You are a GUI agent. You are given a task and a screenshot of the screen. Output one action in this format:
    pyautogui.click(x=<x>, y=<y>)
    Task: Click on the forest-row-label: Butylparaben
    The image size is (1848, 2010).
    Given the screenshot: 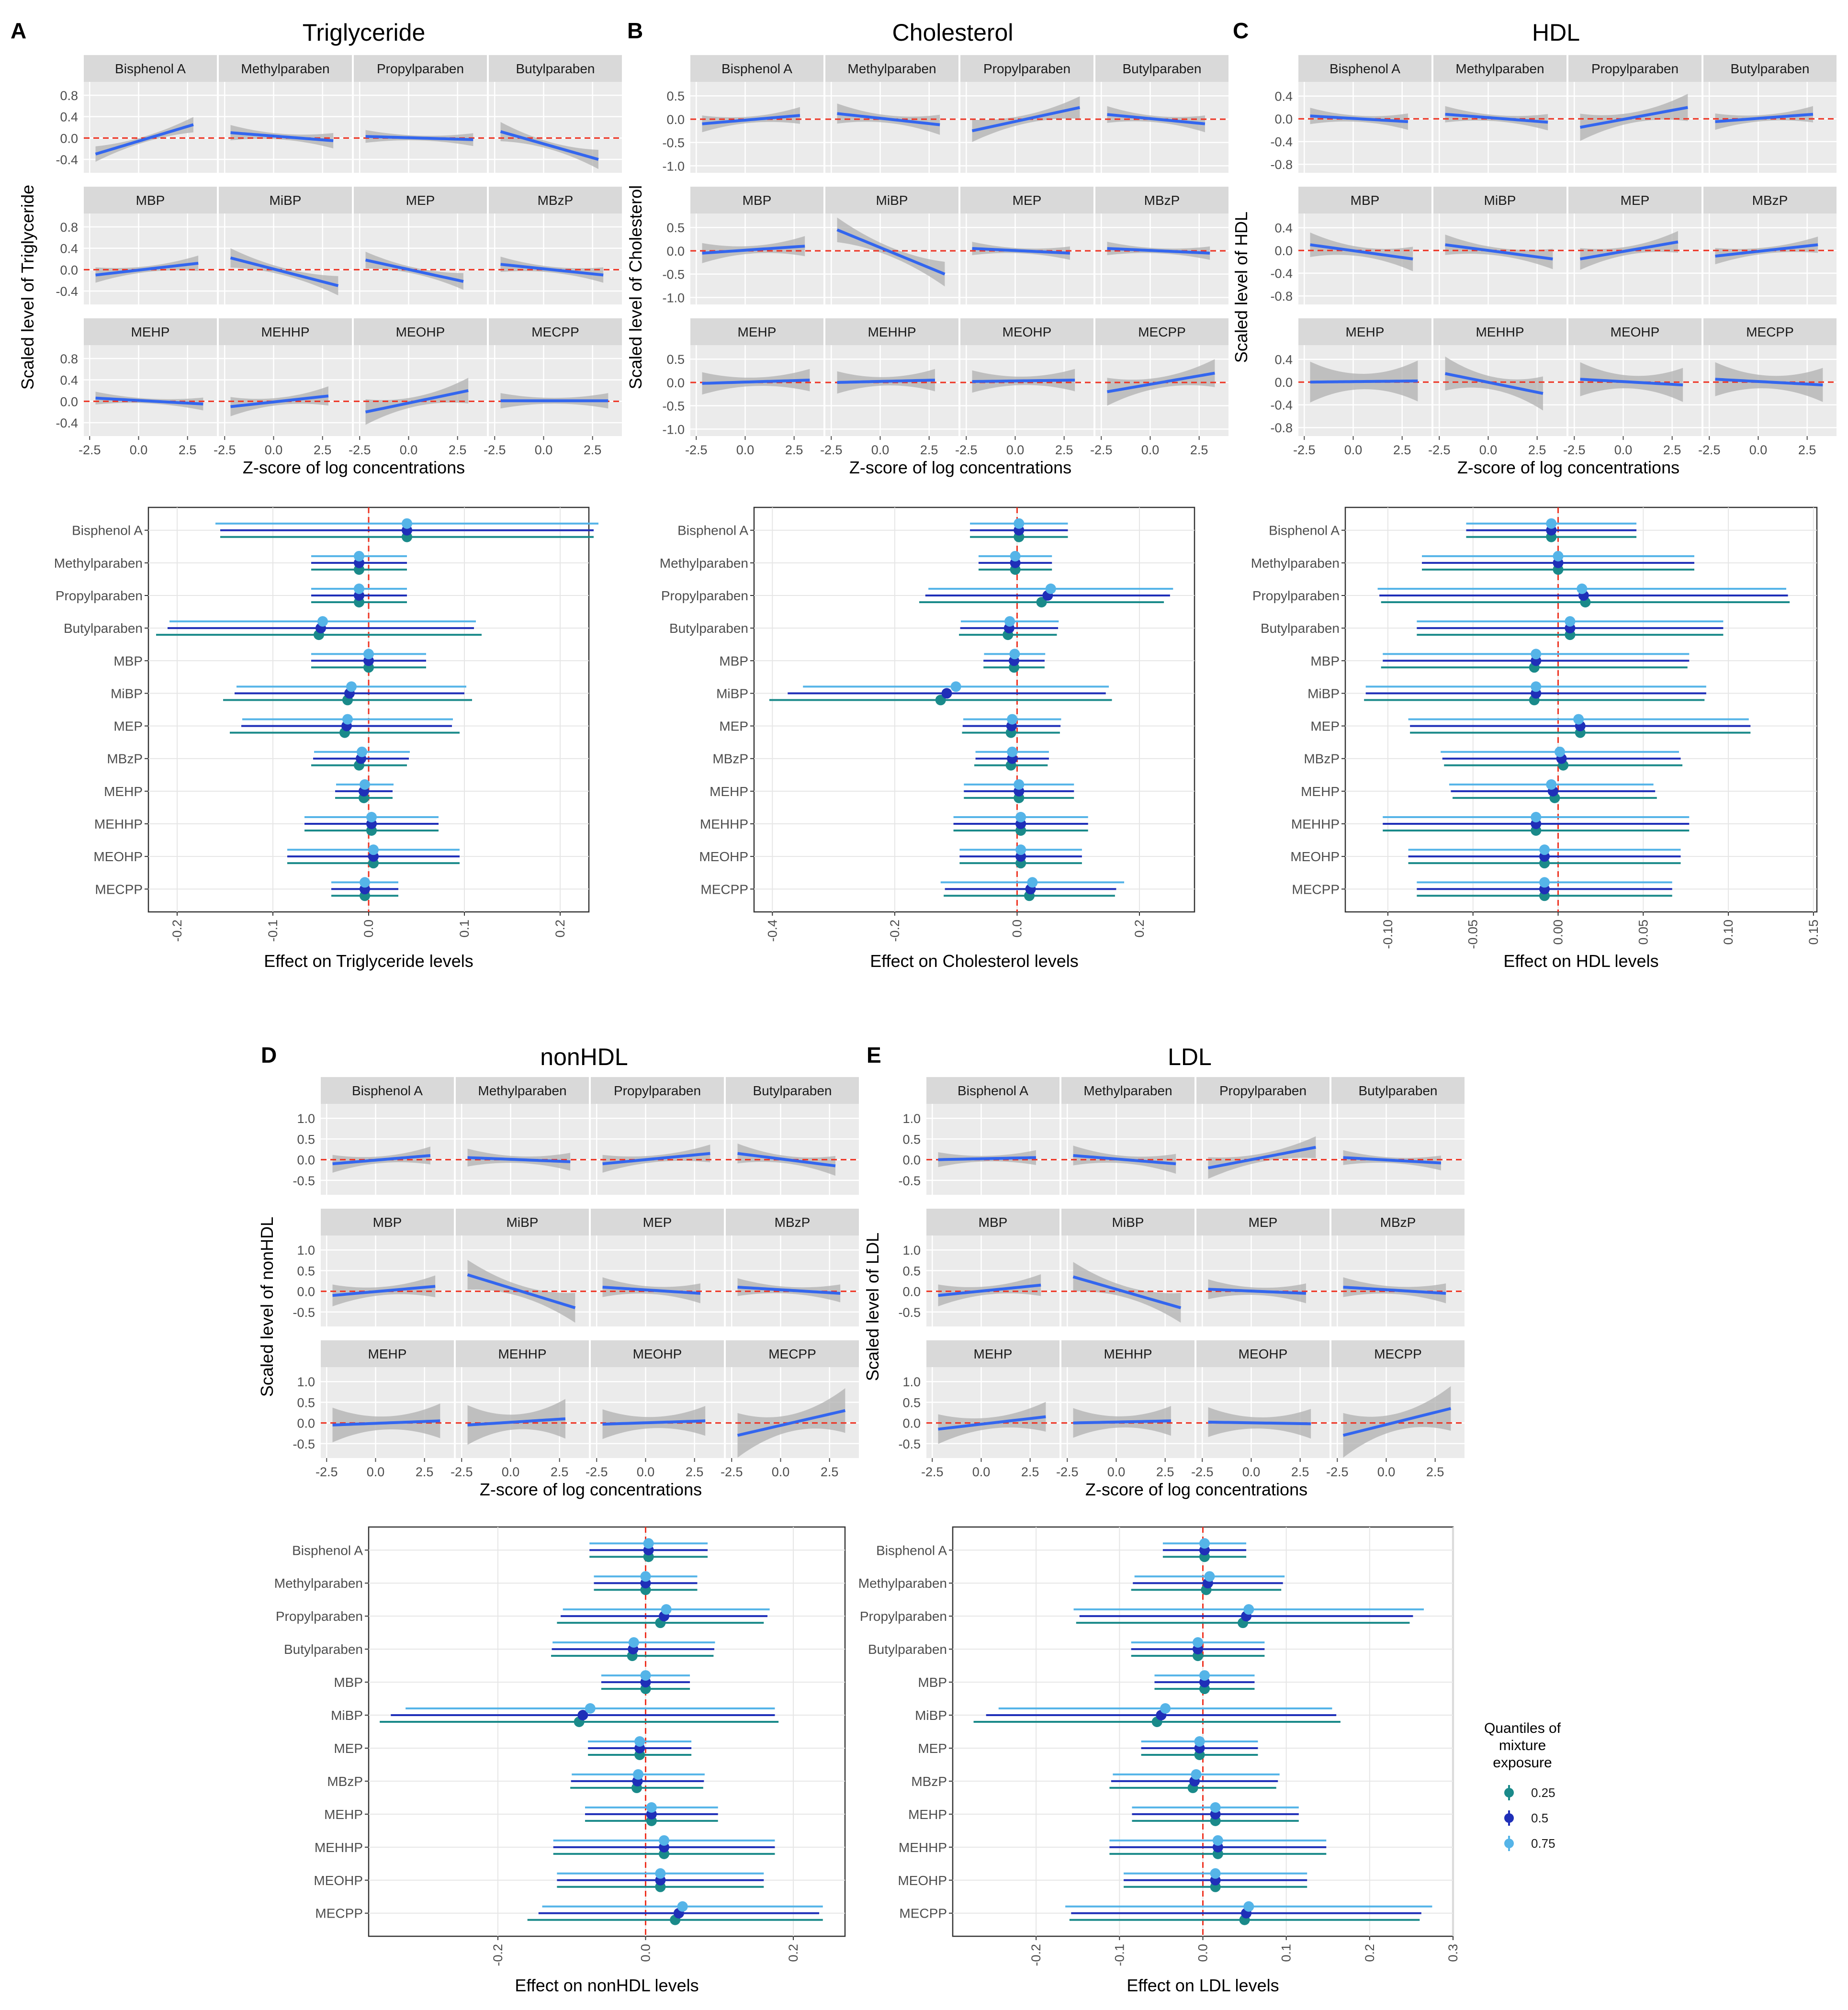 What is the action you would take?
    pyautogui.click(x=708, y=629)
    